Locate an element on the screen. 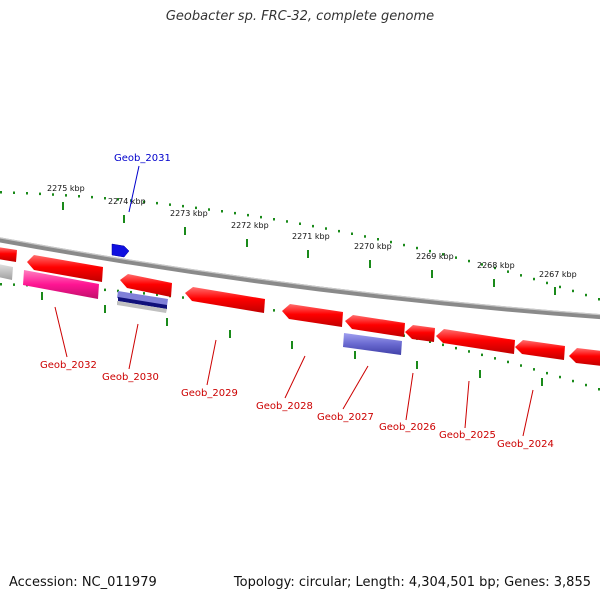 This screenshot has width=600, height=600. gene-geob-2030-red is located at coordinates (146, 285).